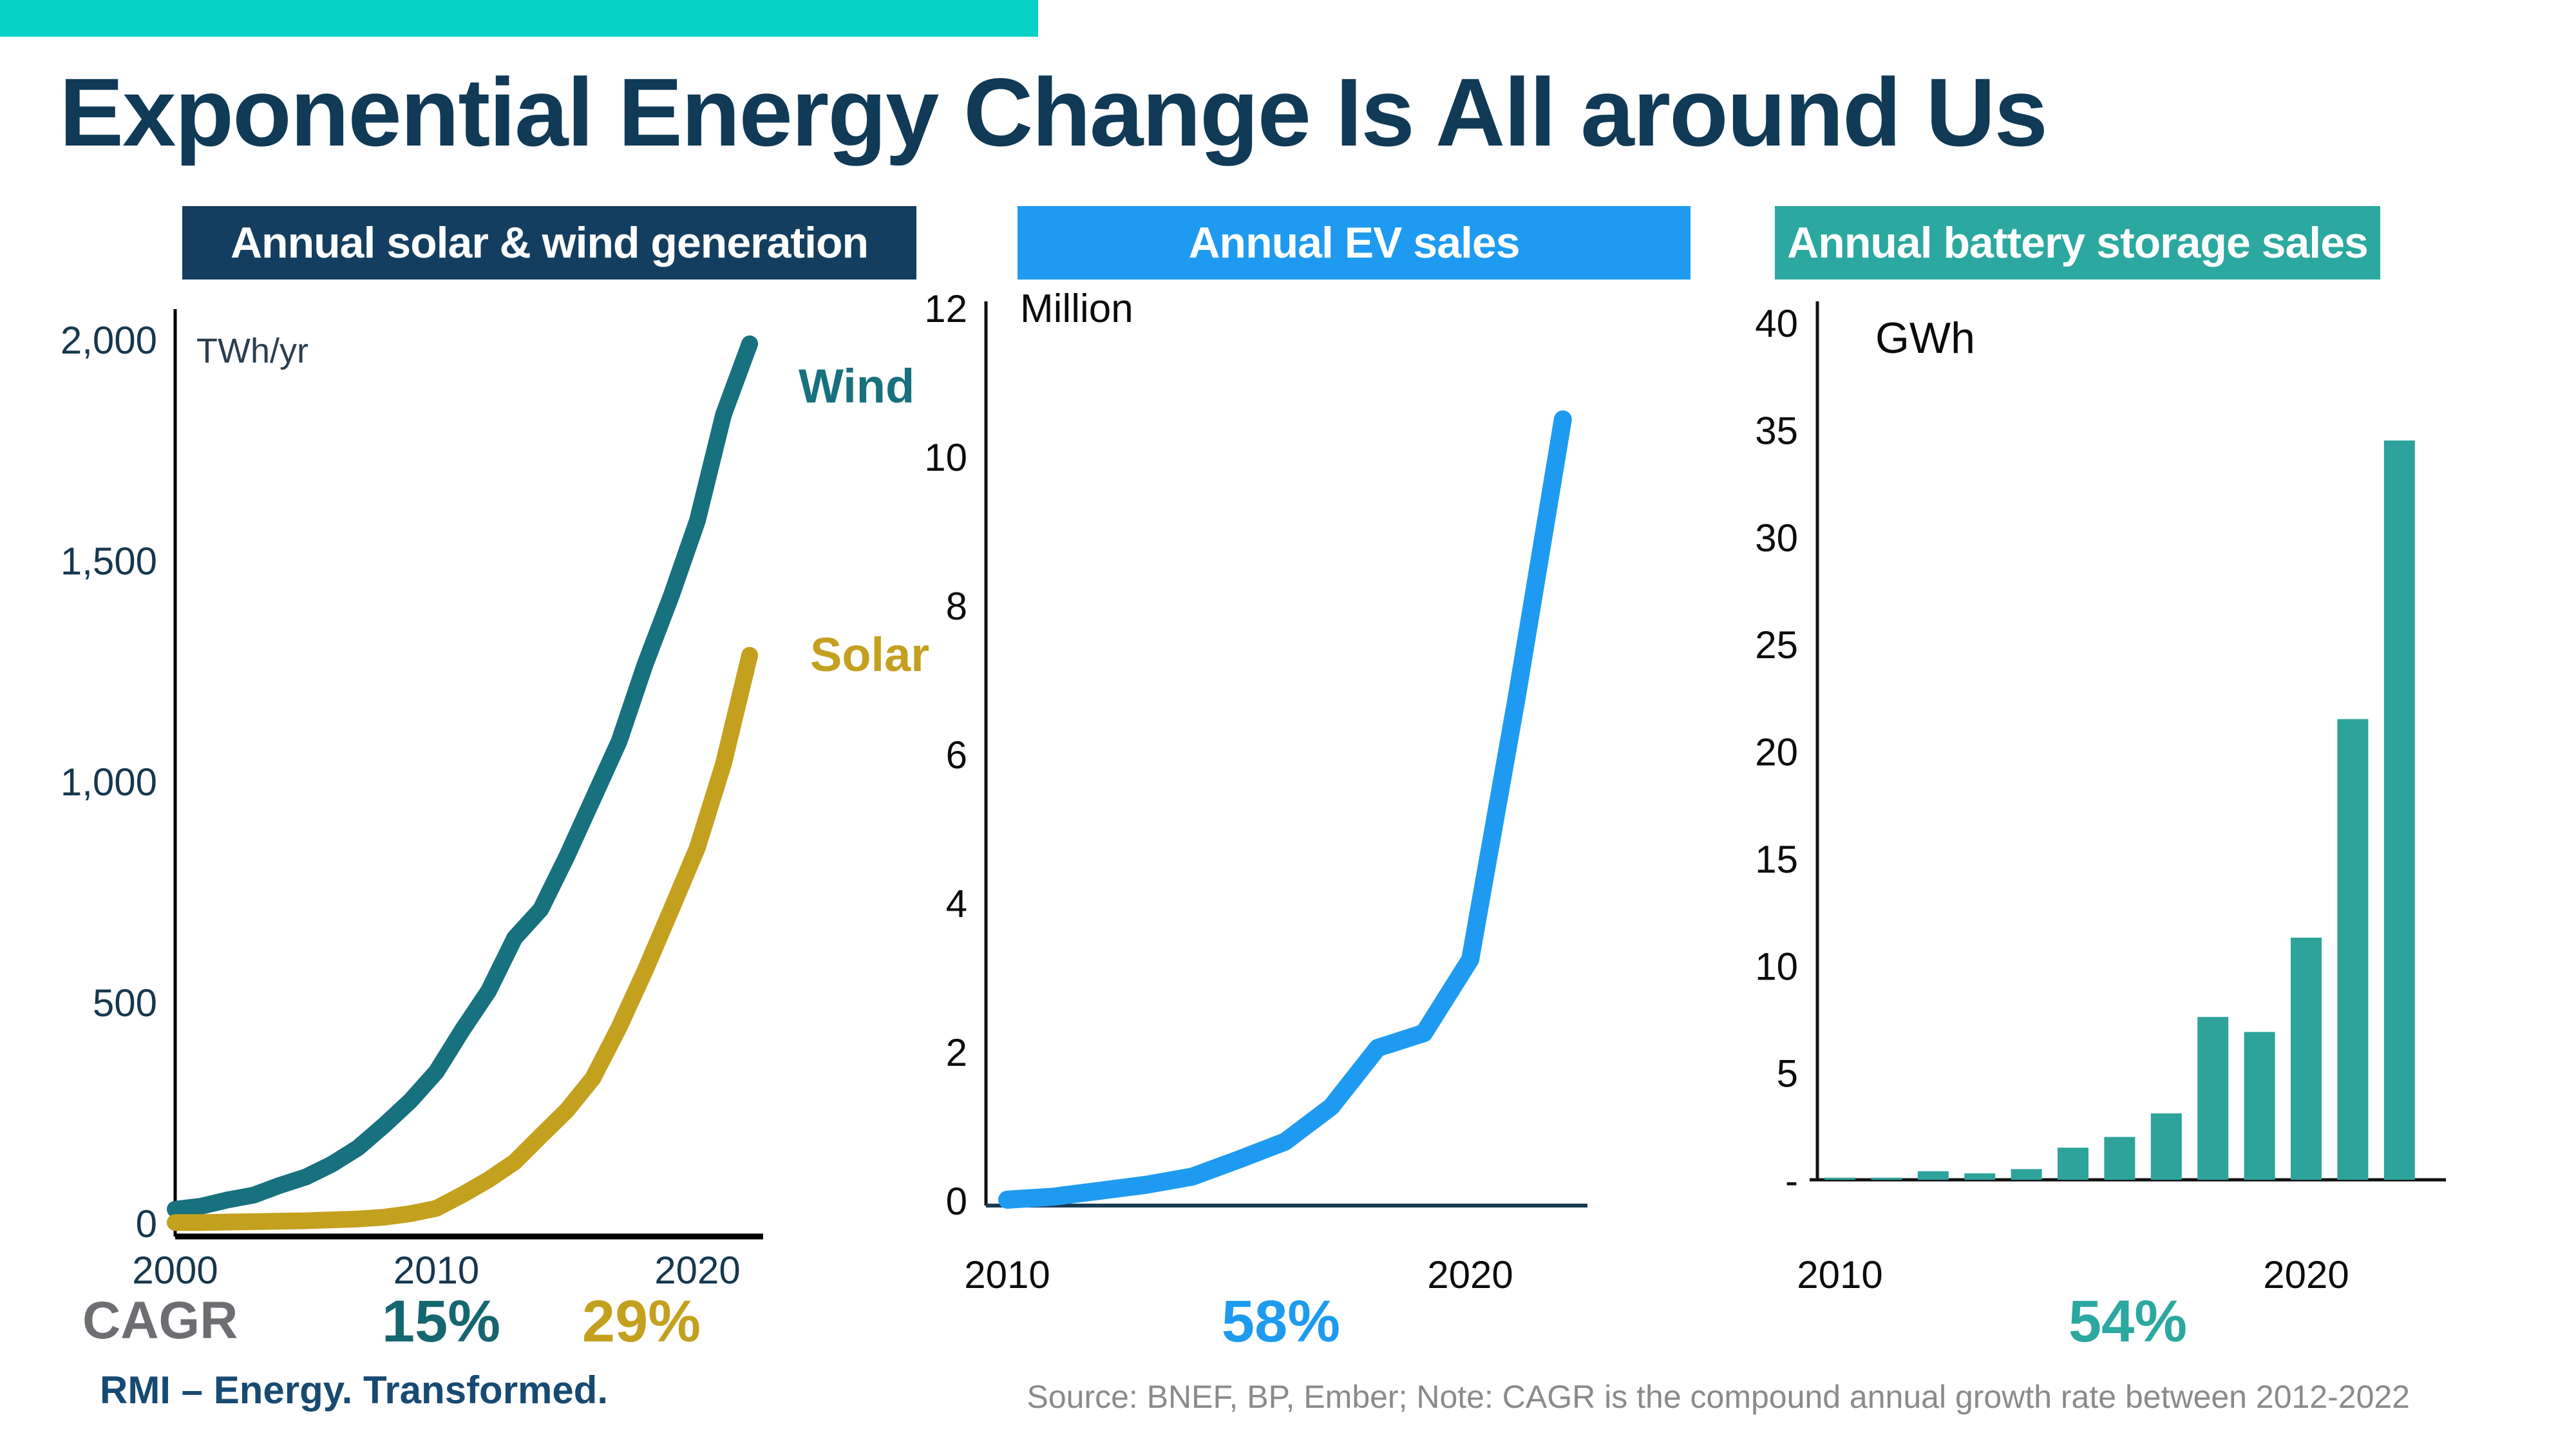 This screenshot has width=2576, height=1449. I want to click on y-tick-label: 40, so click(1777, 323).